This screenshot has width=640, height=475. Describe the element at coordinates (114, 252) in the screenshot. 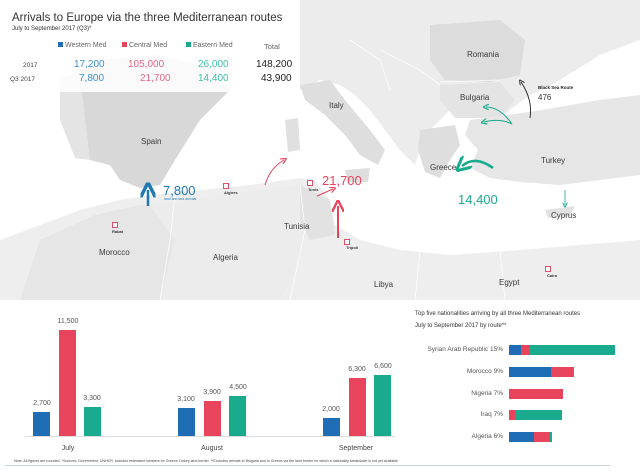

I see `country-label-morocco: Morocco` at that location.